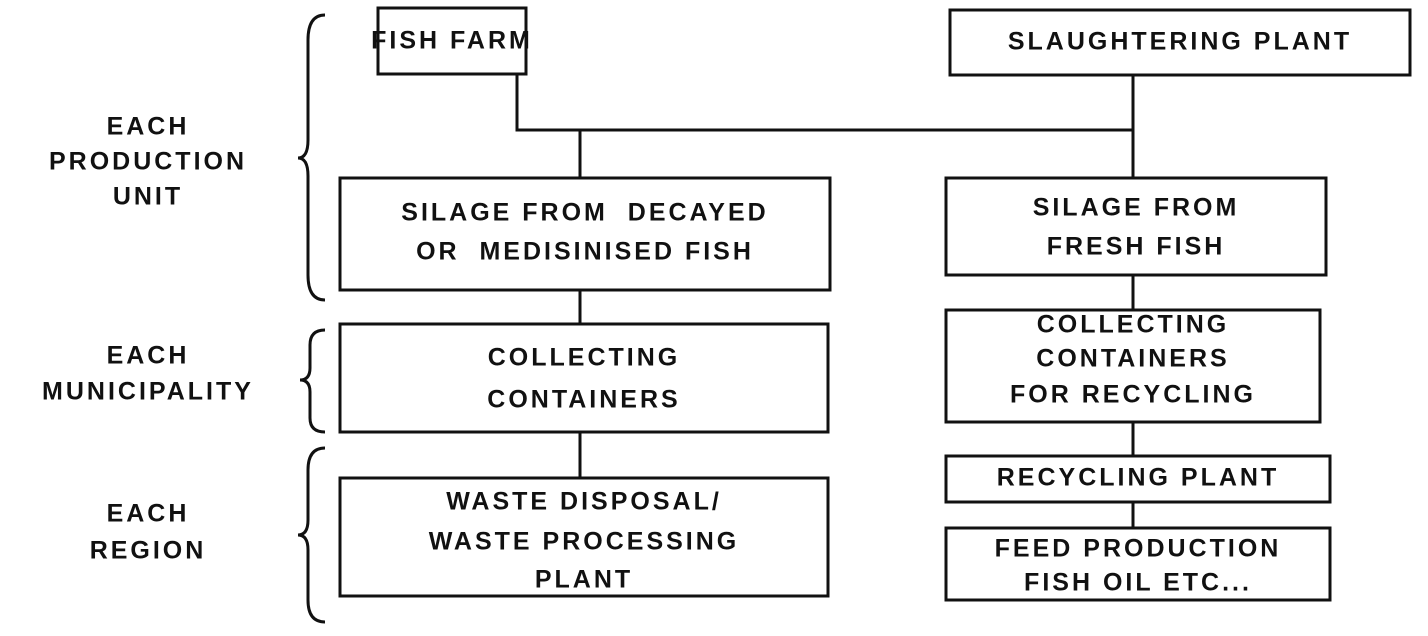 This screenshot has height=636, width=1428. Describe the element at coordinates (1133, 395) in the screenshot. I see `node-label: FOR RECYCLING` at that location.